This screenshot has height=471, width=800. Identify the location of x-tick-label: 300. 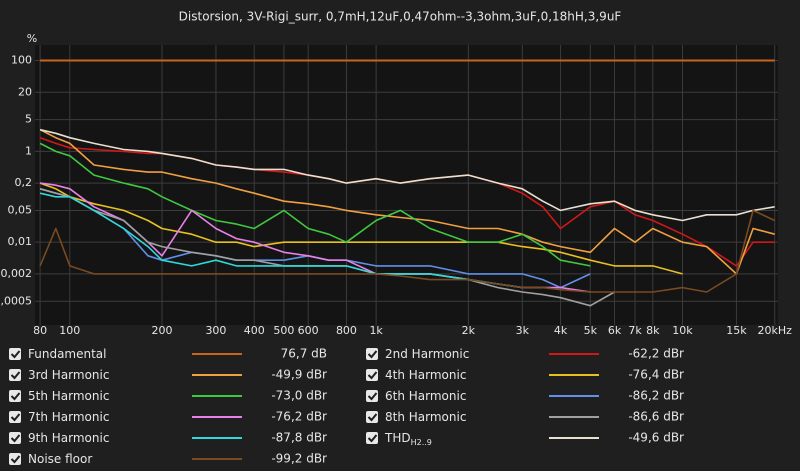
(215, 330).